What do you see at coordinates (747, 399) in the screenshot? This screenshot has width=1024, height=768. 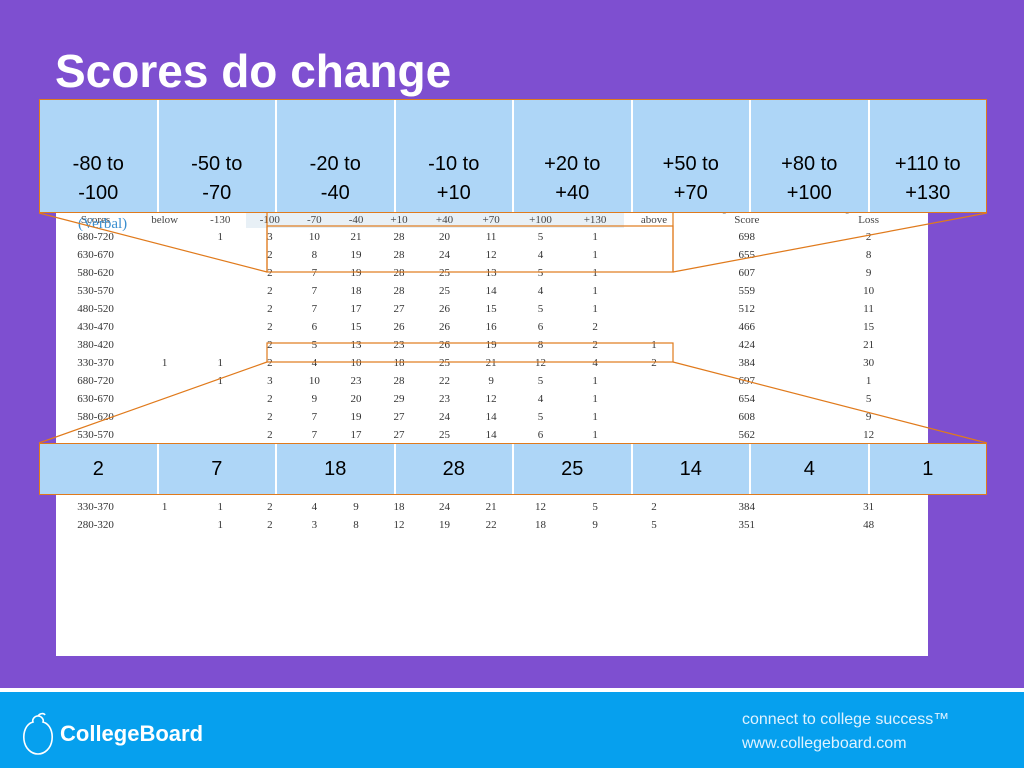 I see `table-cell: 654` at bounding box center [747, 399].